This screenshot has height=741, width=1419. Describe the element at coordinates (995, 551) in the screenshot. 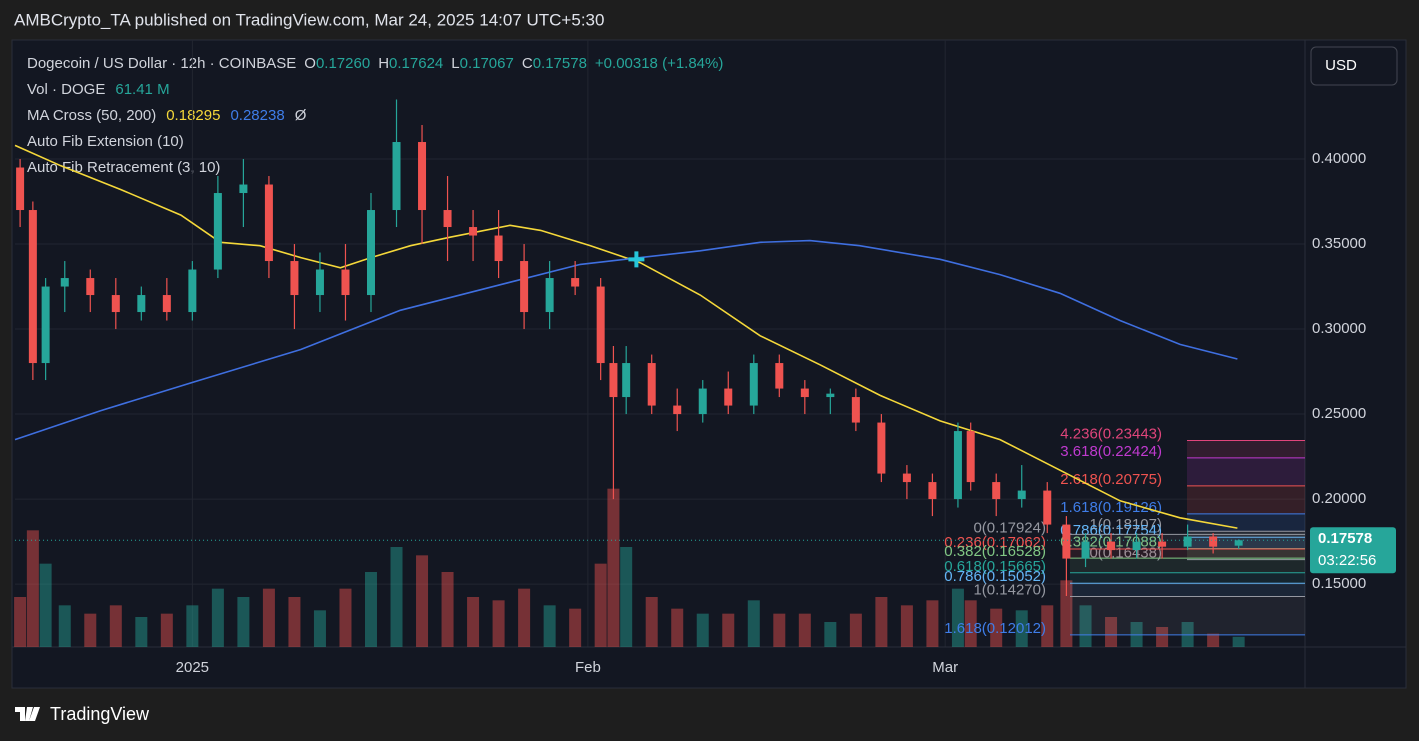

I see `fib-label: 0.382(0.16528)` at that location.